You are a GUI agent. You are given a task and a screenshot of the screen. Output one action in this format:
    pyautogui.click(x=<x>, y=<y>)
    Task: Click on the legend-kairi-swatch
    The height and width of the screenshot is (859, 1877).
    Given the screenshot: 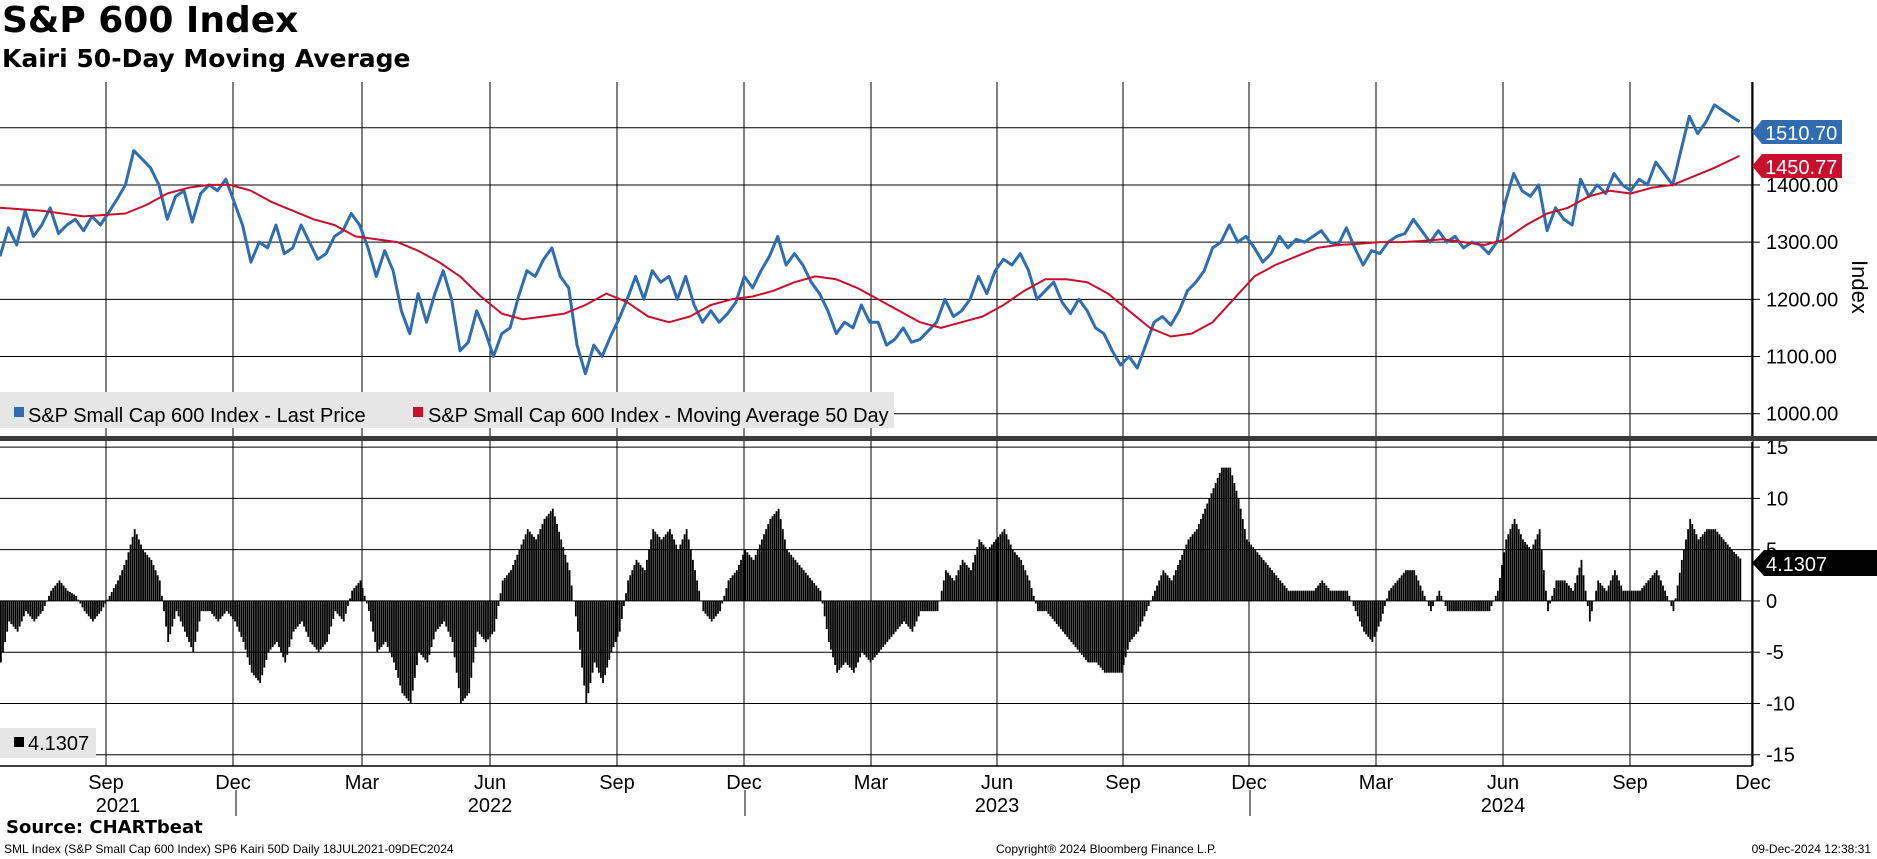 What is the action you would take?
    pyautogui.click(x=19, y=742)
    